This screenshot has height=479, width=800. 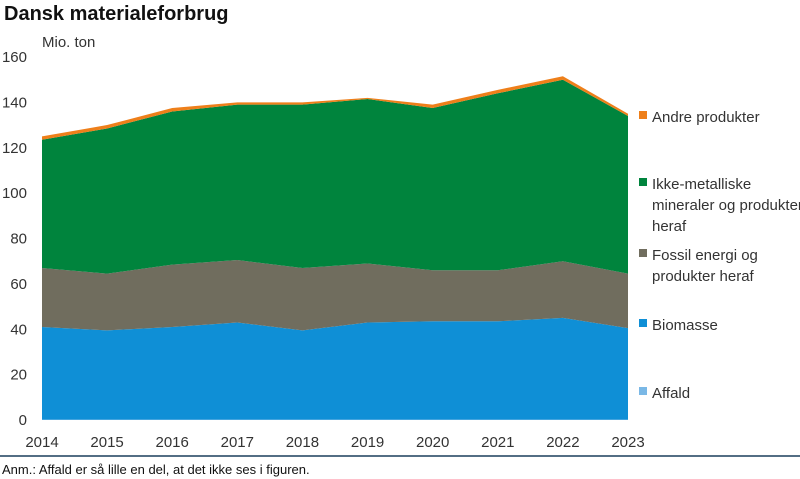 I want to click on x-tick-label: 2018, so click(x=302, y=442).